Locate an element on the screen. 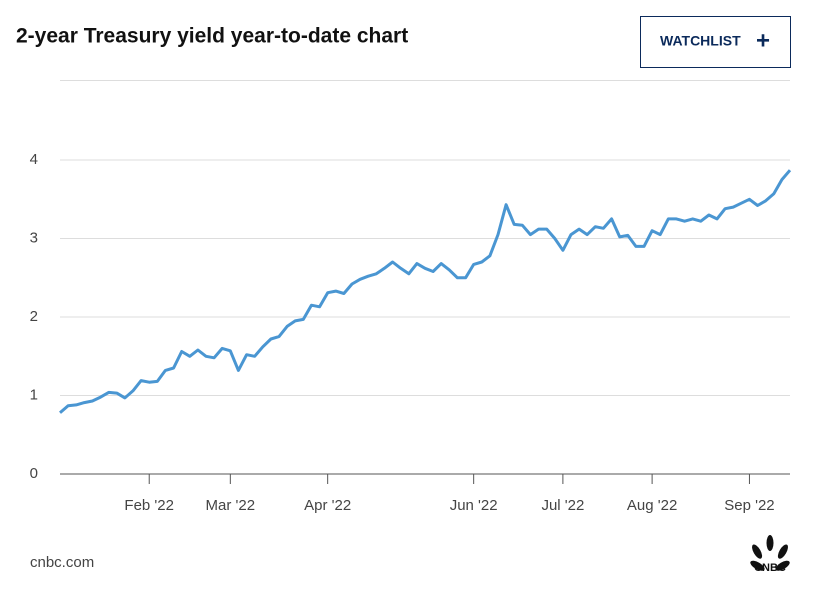 The image size is (819, 601). y-tick-label: 3 is located at coordinates (34, 237).